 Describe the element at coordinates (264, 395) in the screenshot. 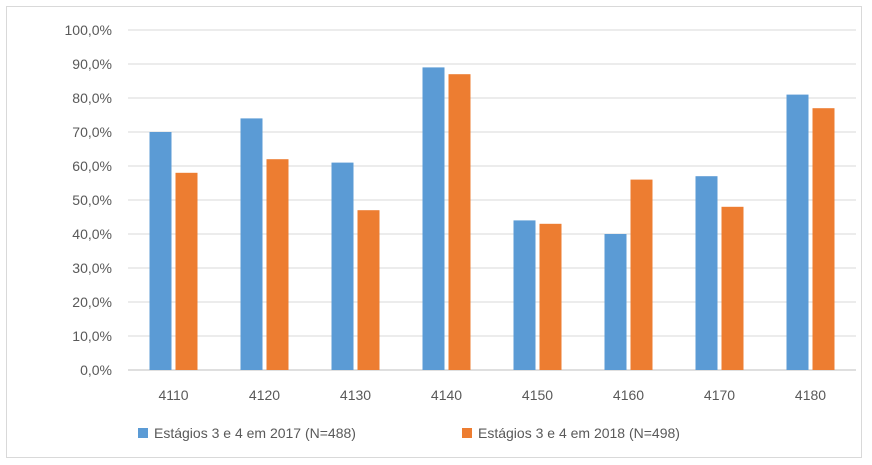

I see `x-tick-label: 4120` at that location.